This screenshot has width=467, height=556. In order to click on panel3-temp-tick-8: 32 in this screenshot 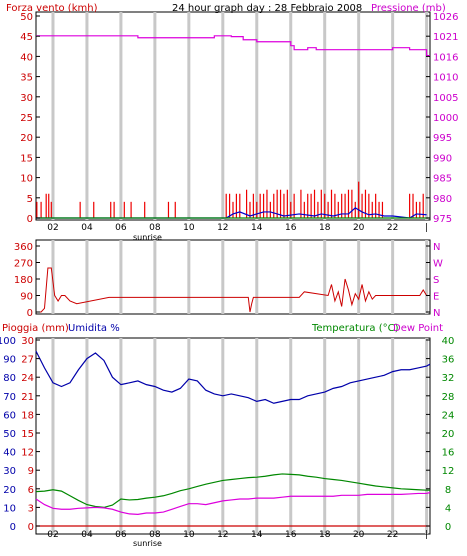, I will do `click(448, 378)`.